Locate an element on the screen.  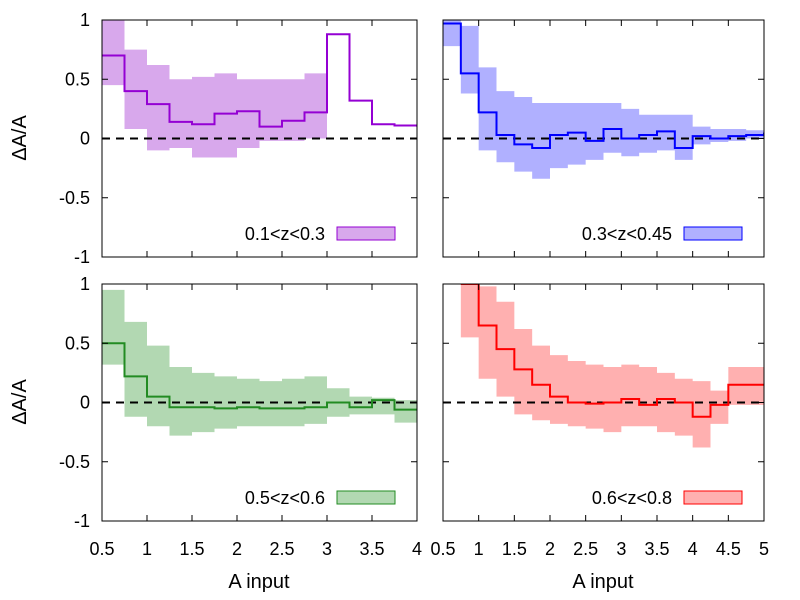
x-axis-label-left: A input is located at coordinates (259, 582).